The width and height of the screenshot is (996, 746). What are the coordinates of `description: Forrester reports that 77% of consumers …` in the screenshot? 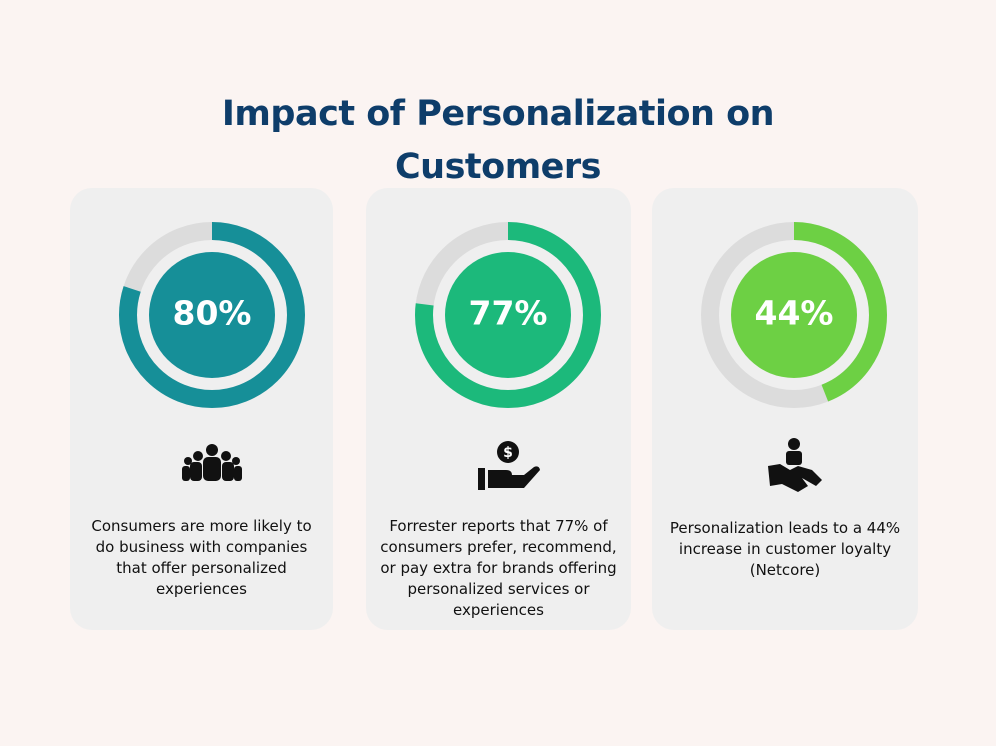 It's located at (498, 568).